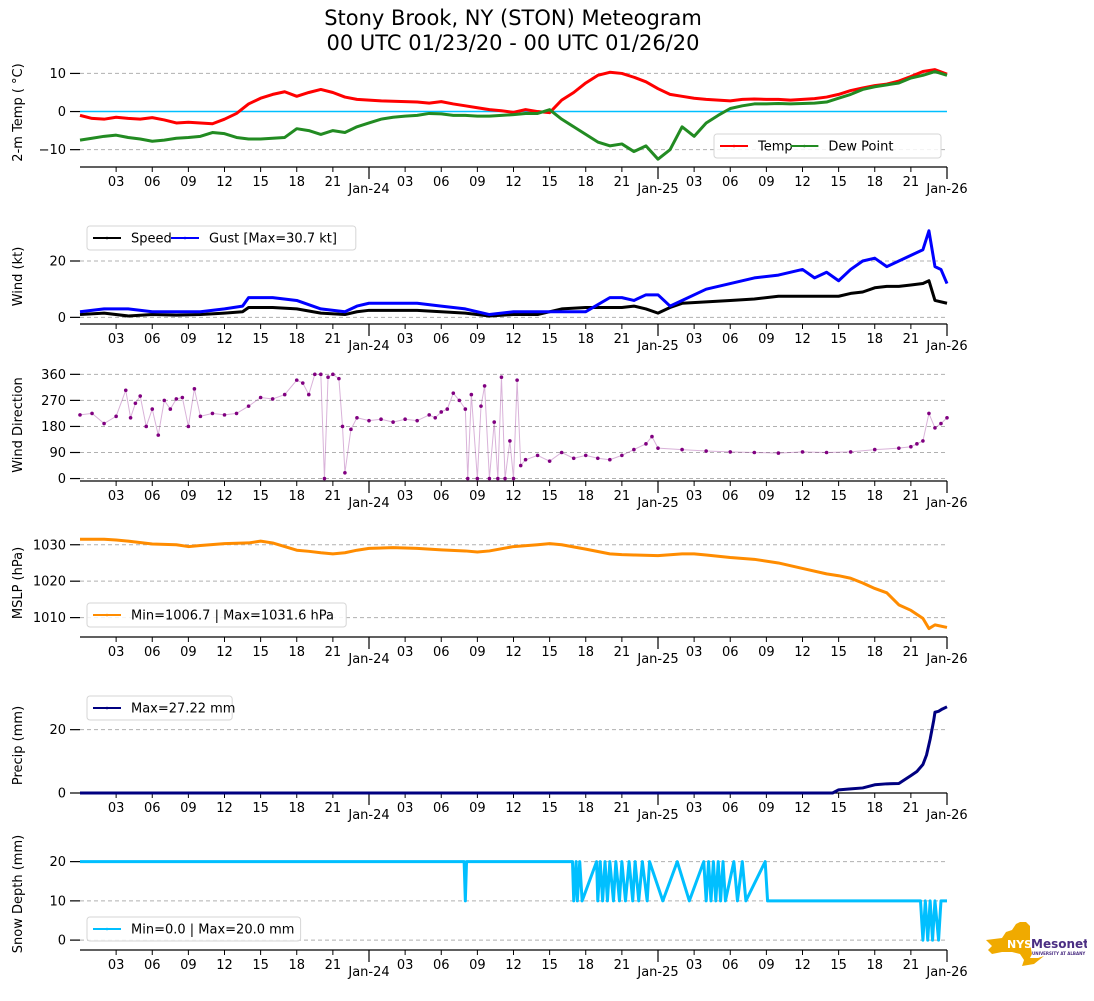 Image resolution: width=1094 pixels, height=1001 pixels. Describe the element at coordinates (514, 273) in the screenshot. I see `series-line-gust-max-30-7-kt-` at that location.